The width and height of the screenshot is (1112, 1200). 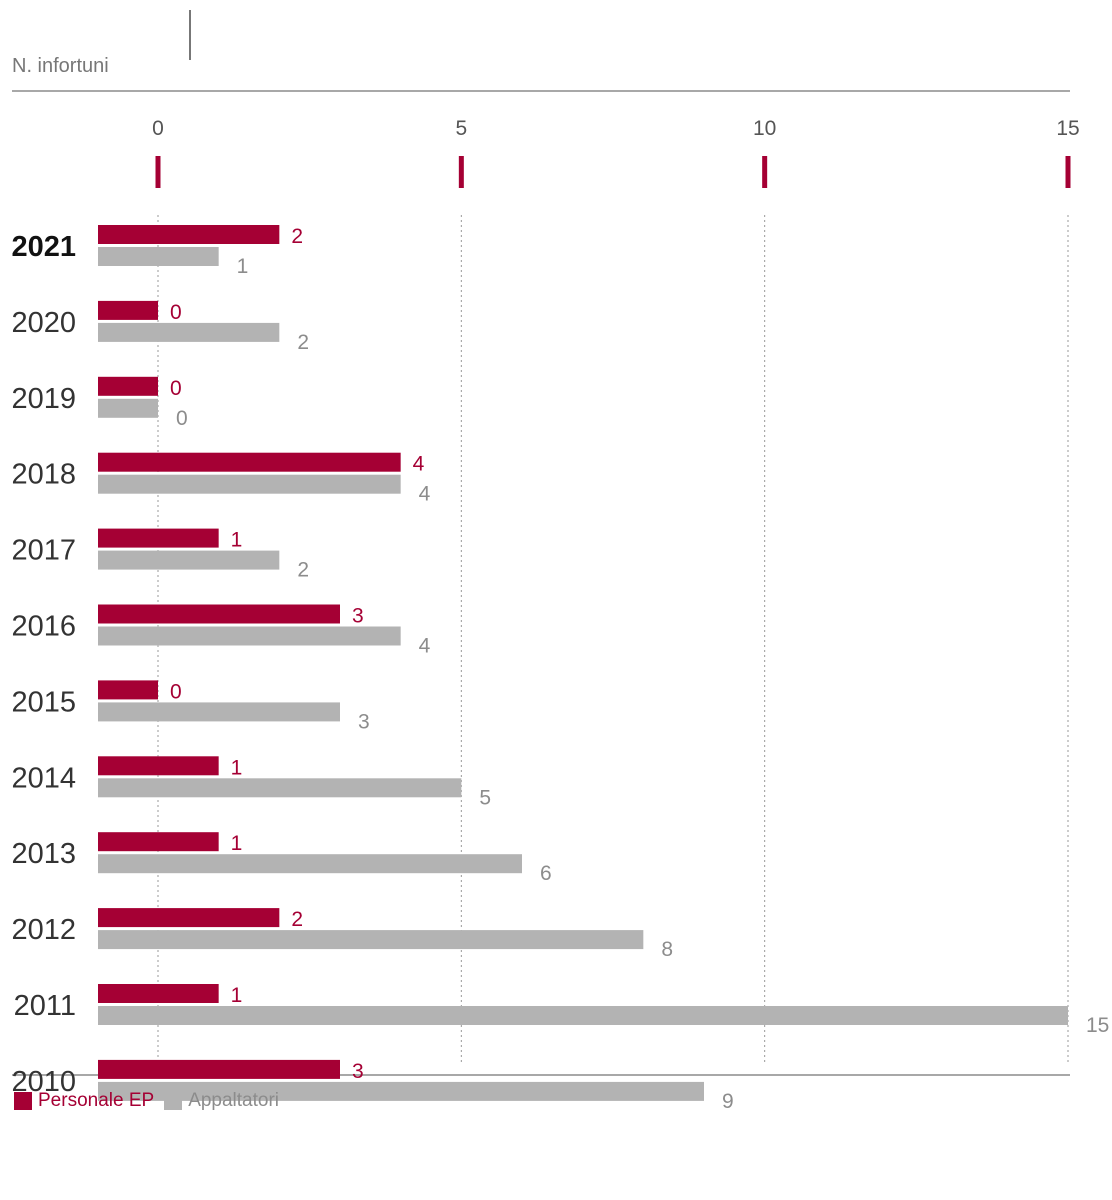 What do you see at coordinates (667, 949) in the screenshot?
I see `data-label-appaltatori-2012: 8` at bounding box center [667, 949].